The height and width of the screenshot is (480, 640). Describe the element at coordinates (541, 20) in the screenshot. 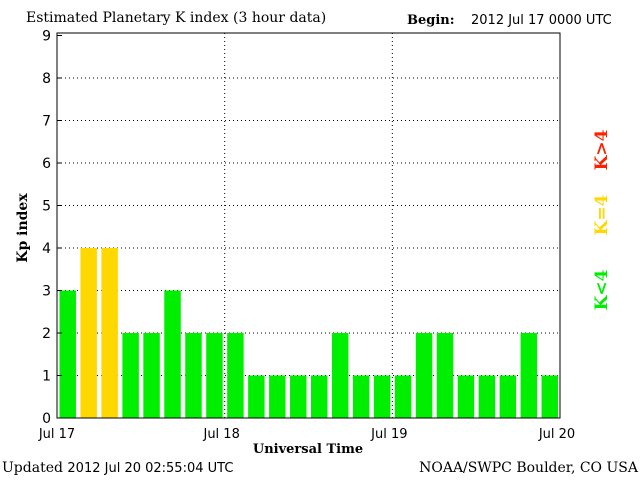

I see `begin-value: 2012 Jul 17 0000 UTC` at that location.